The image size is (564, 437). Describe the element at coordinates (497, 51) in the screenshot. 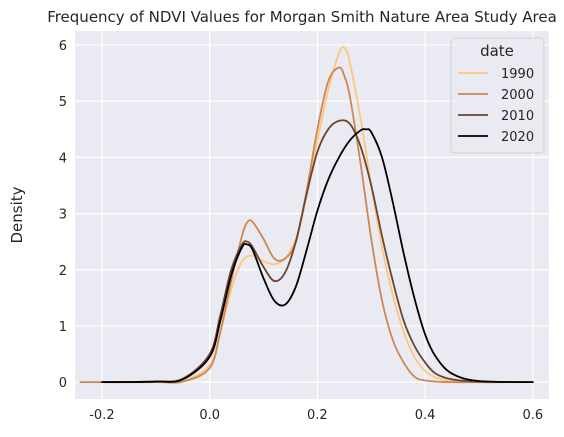

I see `legend-title: date` at that location.